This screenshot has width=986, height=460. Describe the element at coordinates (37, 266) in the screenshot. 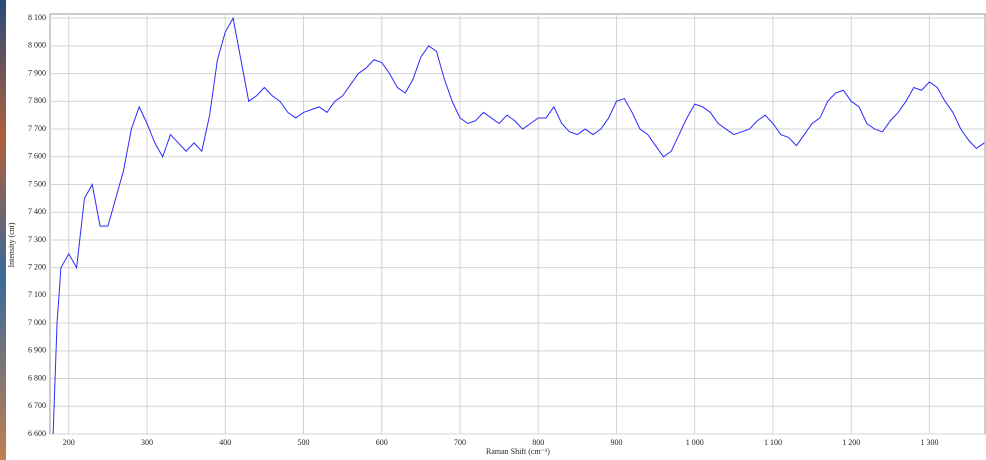

I see `y-tick-label: 7 200` at that location.